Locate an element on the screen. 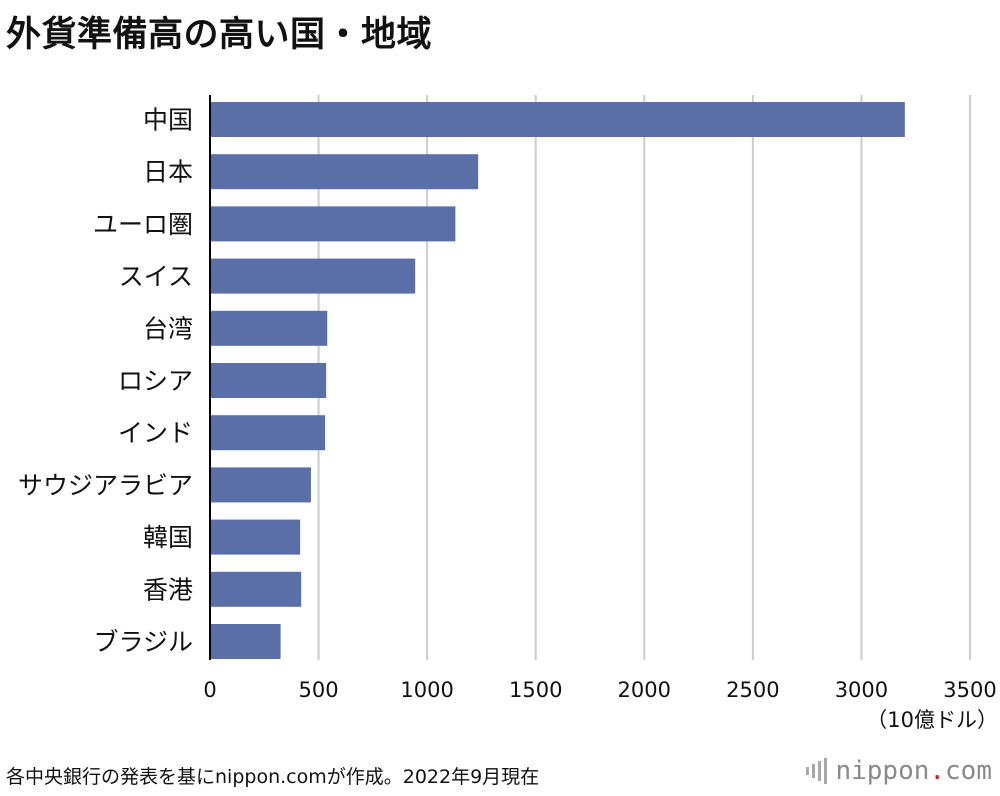  category-label: 台湾 is located at coordinates (168, 328).